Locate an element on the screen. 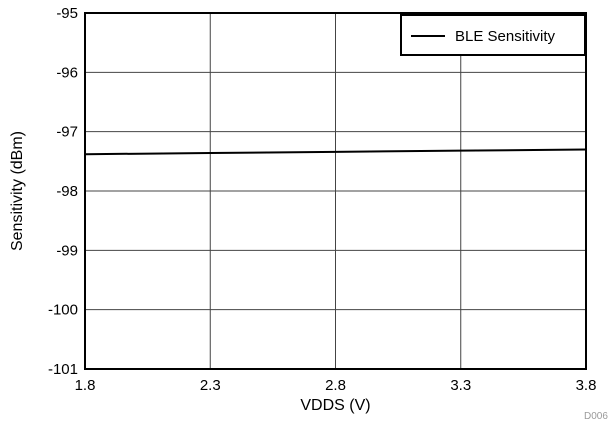  series-group is located at coordinates (335, 152).